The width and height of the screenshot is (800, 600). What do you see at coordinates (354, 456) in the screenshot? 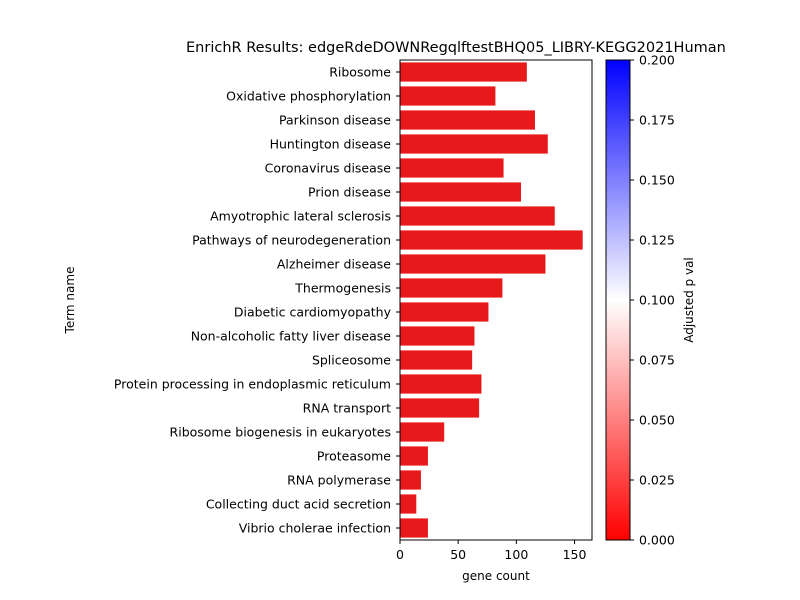
I see `y-tick-label: Proteasome` at bounding box center [354, 456].